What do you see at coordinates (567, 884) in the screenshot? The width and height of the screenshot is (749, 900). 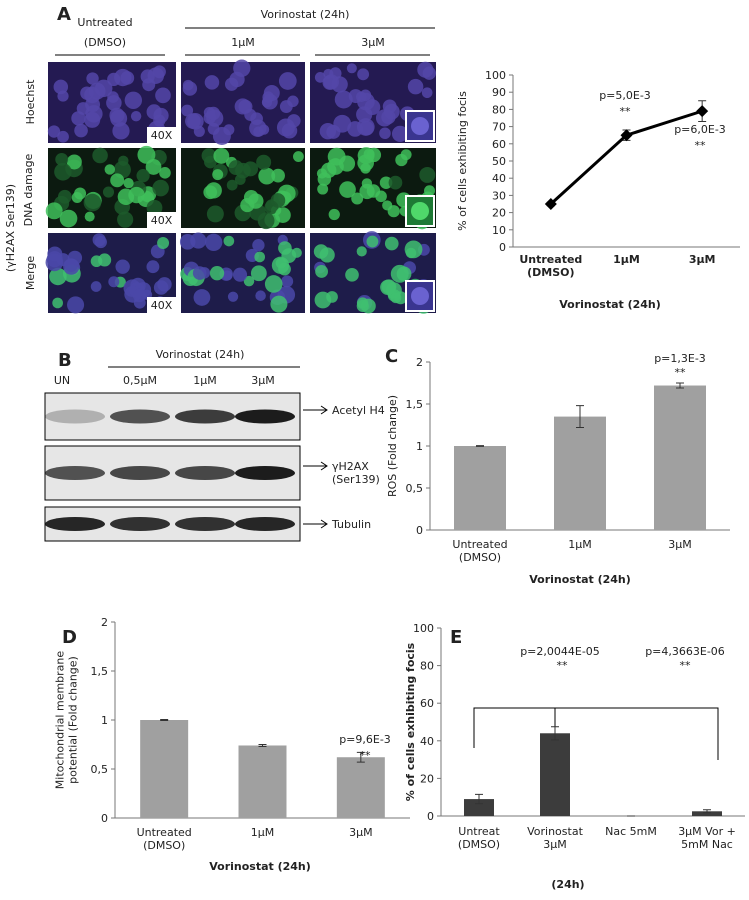 I see `x-axis-label: (24h)` at bounding box center [567, 884].